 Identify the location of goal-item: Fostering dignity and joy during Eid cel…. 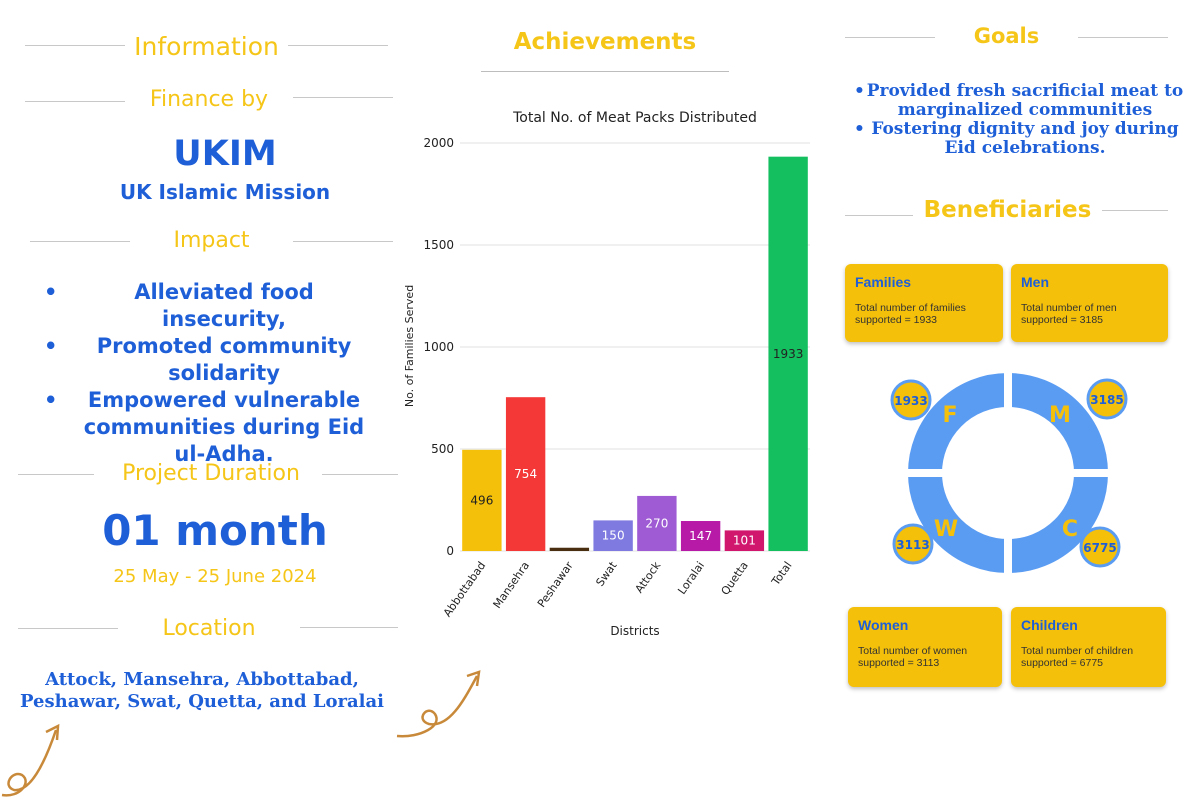
(1020, 139).